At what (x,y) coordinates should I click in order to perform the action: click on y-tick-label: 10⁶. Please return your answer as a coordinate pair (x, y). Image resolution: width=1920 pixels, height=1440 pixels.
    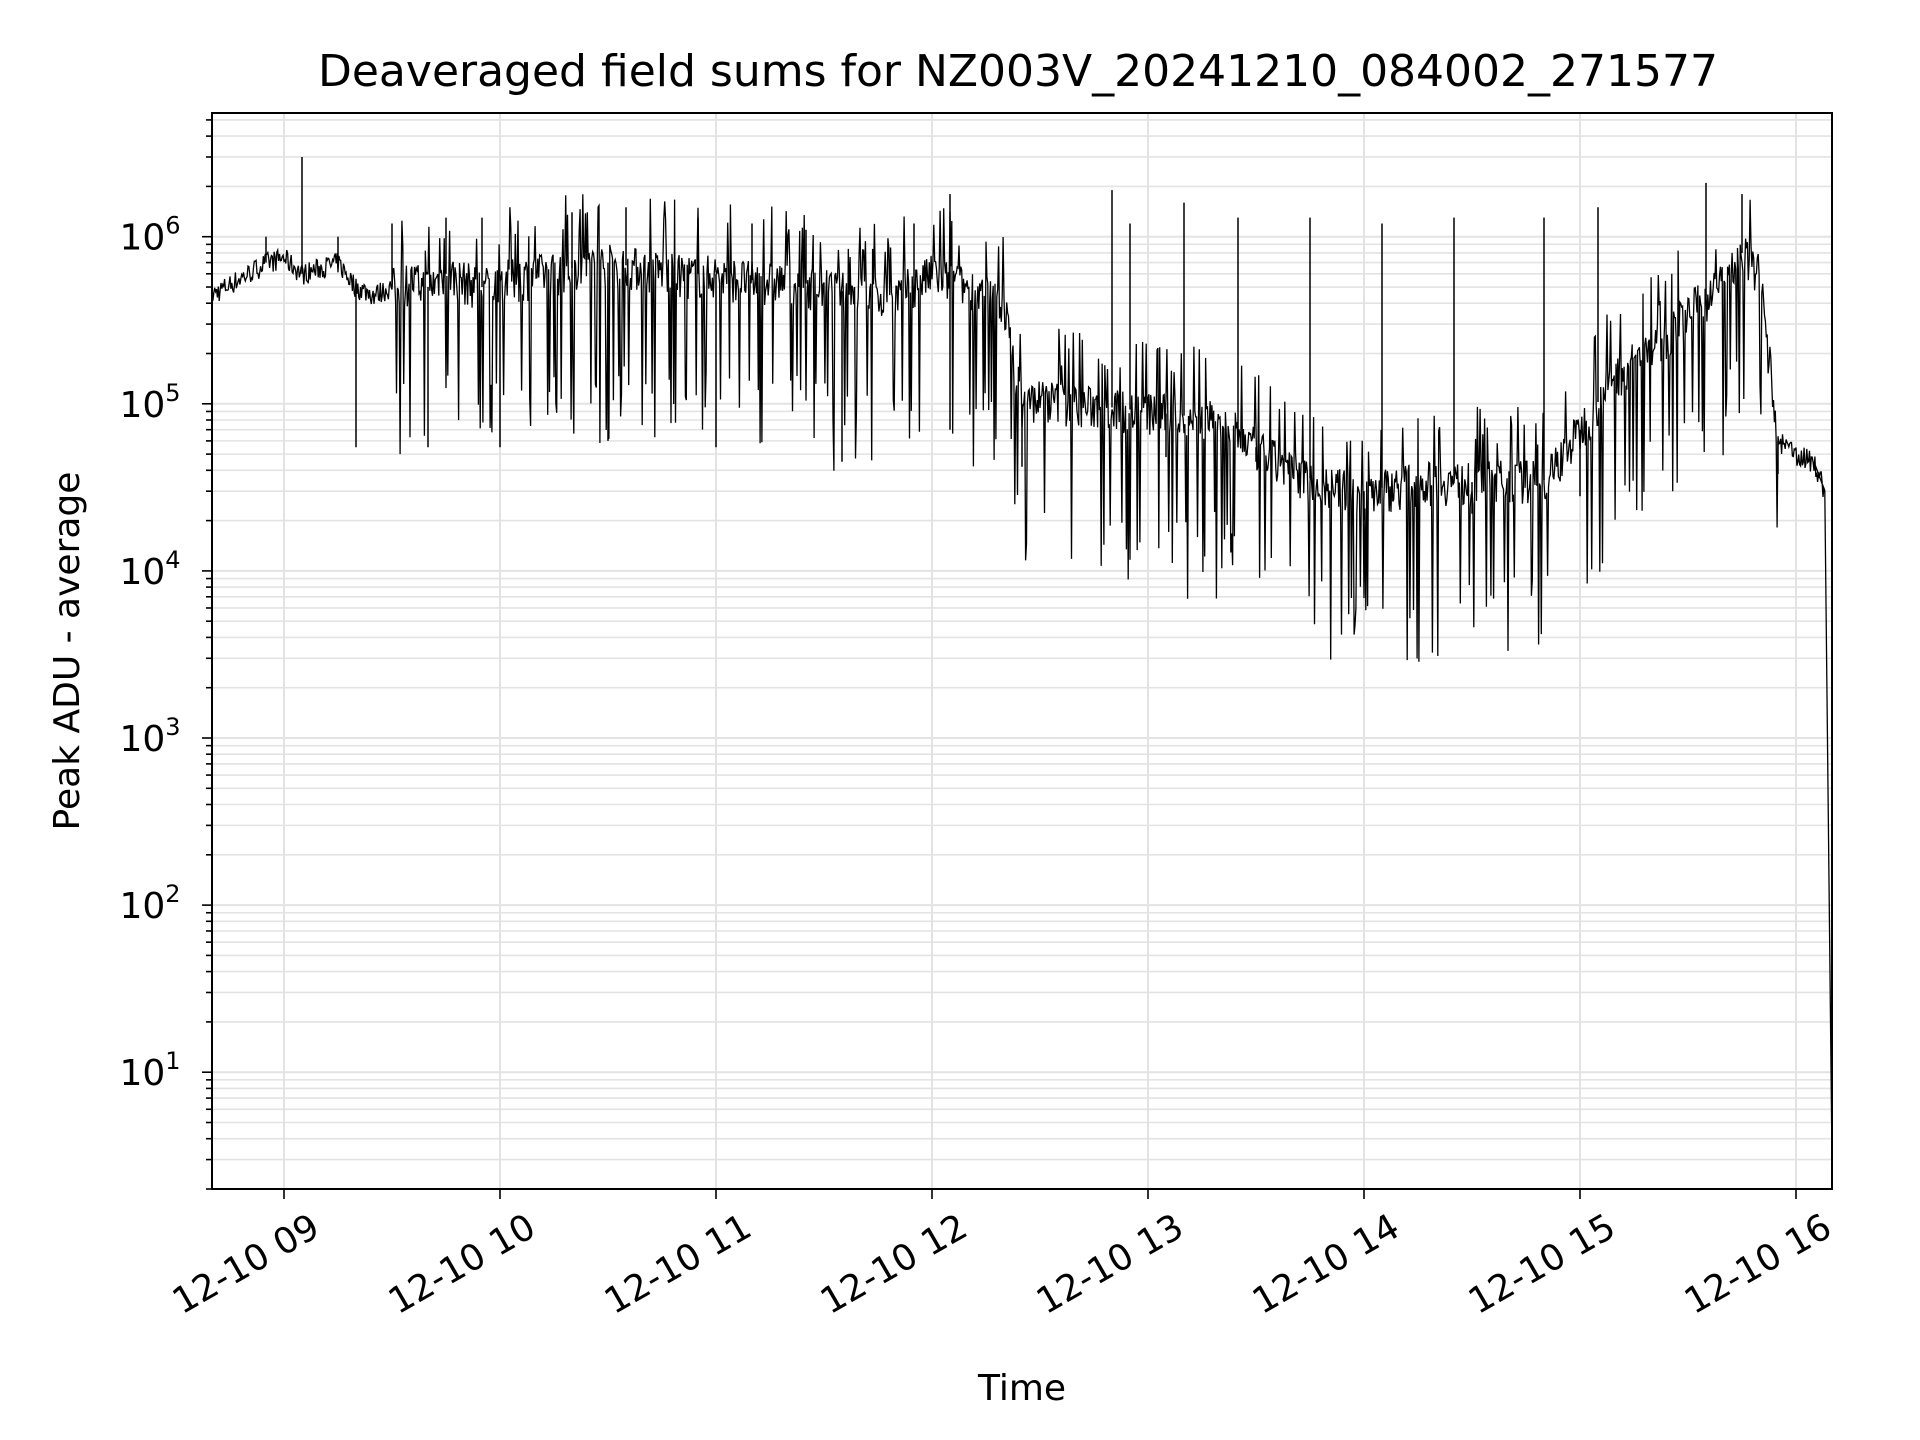
    Looking at the image, I should click on (149, 235).